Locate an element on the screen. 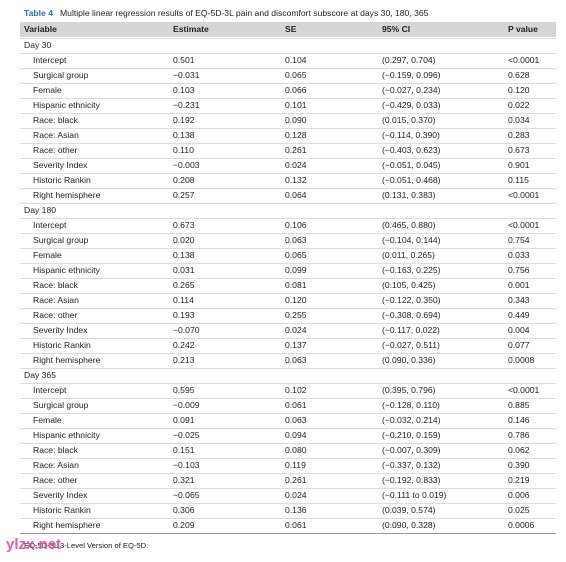  column-header: Variable is located at coordinates (40, 29).